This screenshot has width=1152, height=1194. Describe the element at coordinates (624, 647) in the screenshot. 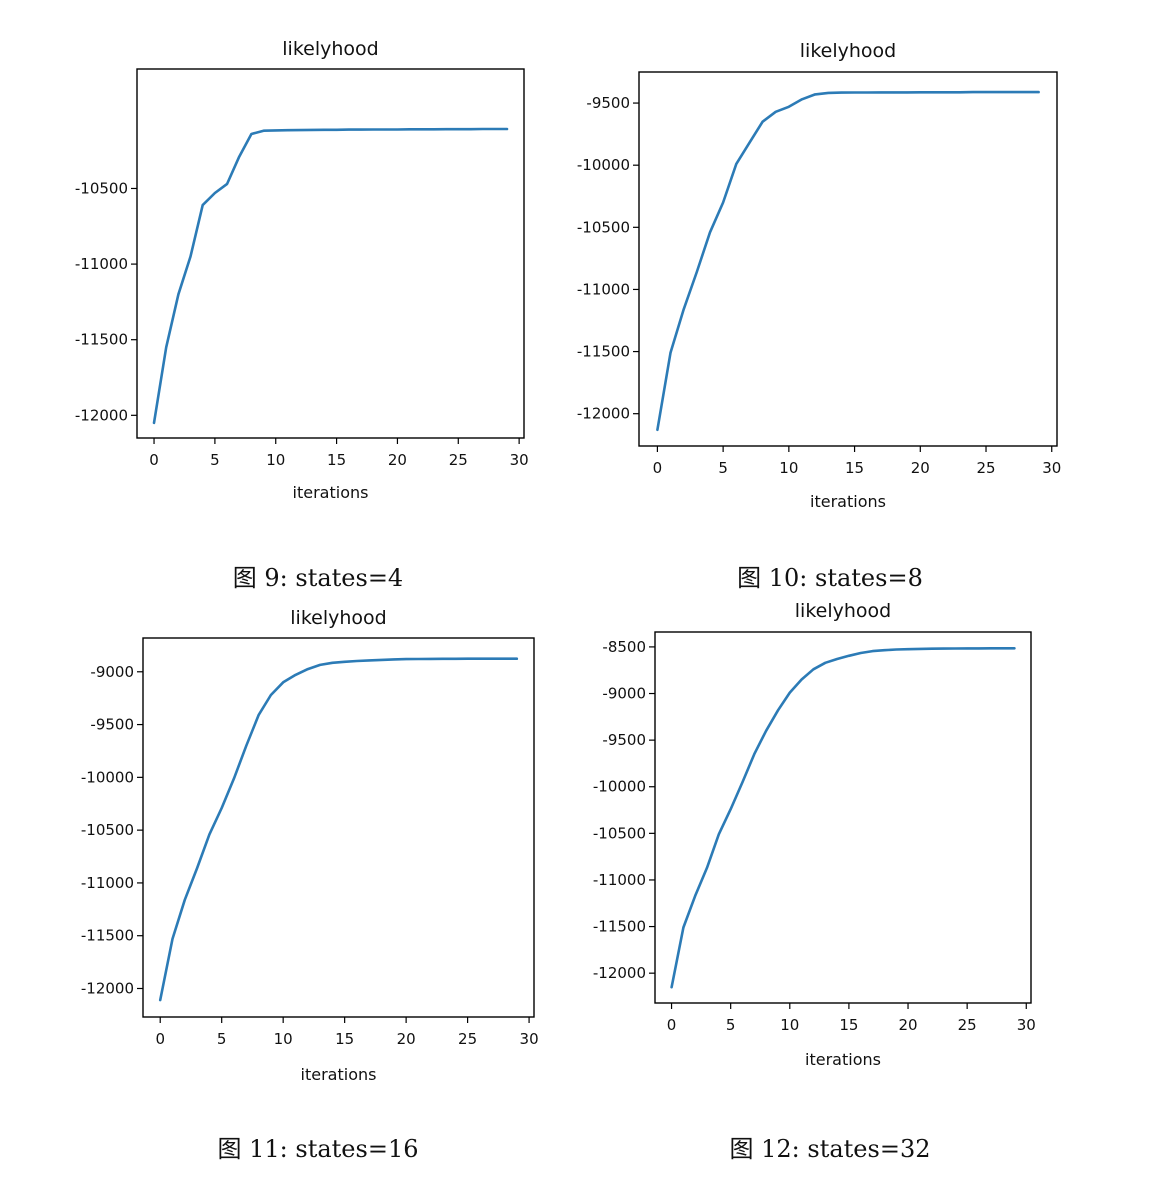

I see `y-tick-label: -8500` at that location.